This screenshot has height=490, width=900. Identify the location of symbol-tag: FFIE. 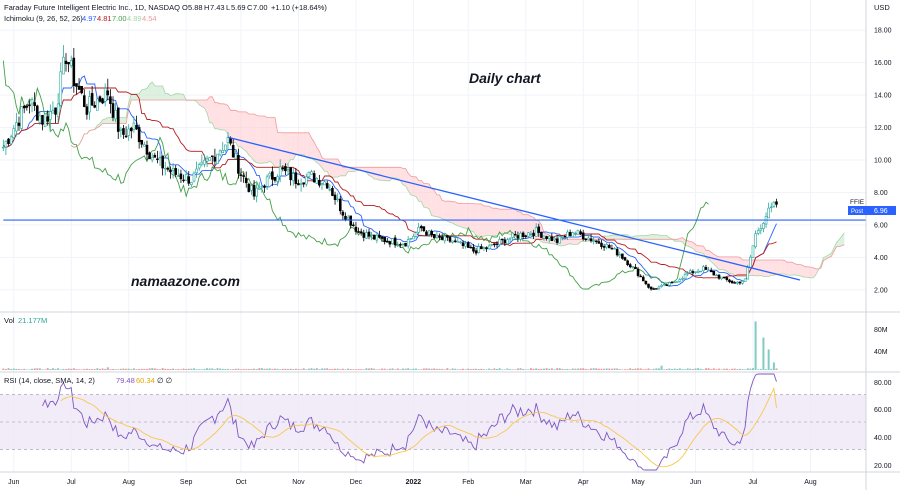
(857, 202).